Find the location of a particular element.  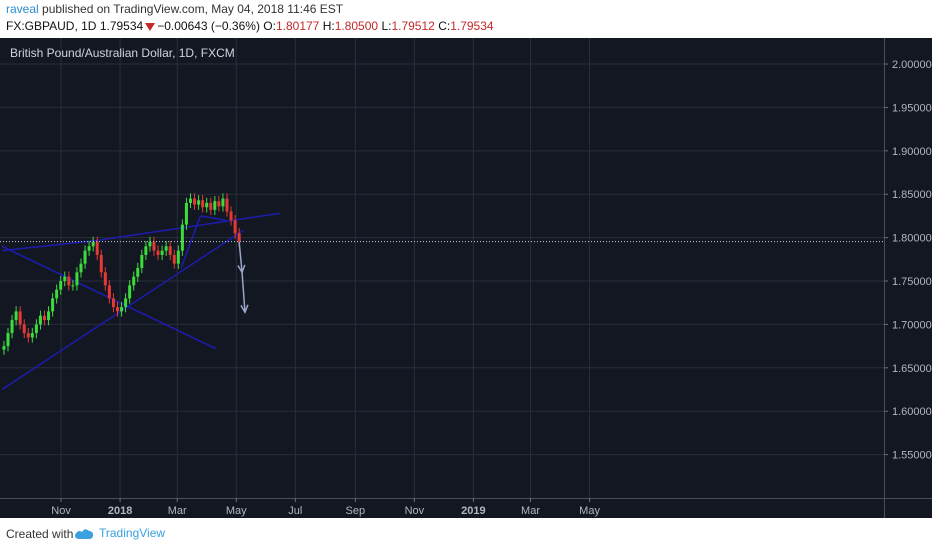

projection-arrows is located at coordinates (243, 277).